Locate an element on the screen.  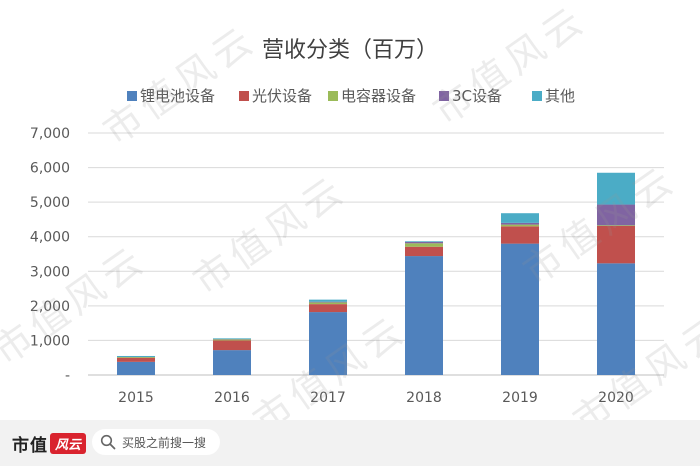
legend-label: 其他 is located at coordinates (560, 96).